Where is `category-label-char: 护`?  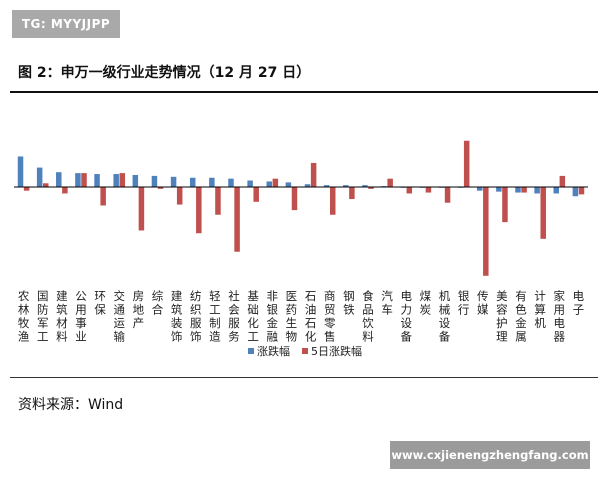
category-label-char: 护 is located at coordinates (502, 323).